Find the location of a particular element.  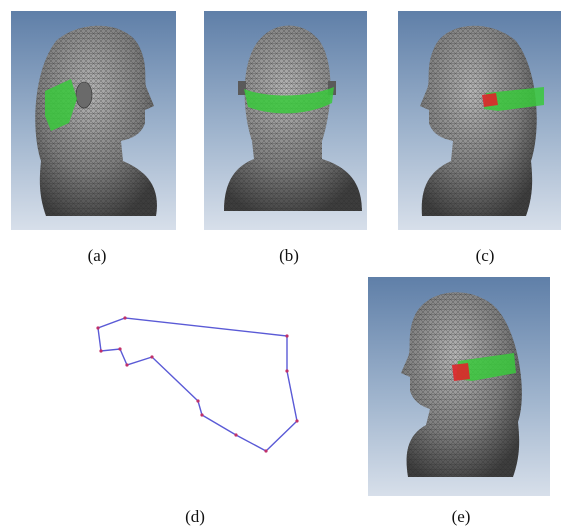

polygon-vertices is located at coordinates (197, 384).